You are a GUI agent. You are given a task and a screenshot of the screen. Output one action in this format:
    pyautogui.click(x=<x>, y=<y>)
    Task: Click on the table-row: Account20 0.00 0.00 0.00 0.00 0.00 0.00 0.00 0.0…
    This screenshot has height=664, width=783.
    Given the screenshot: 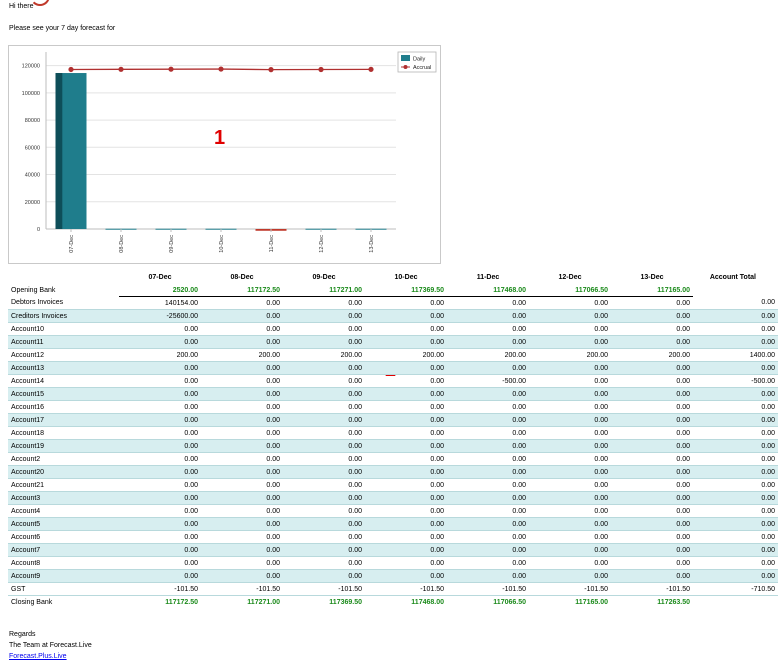 What is the action you would take?
    pyautogui.click(x=393, y=472)
    